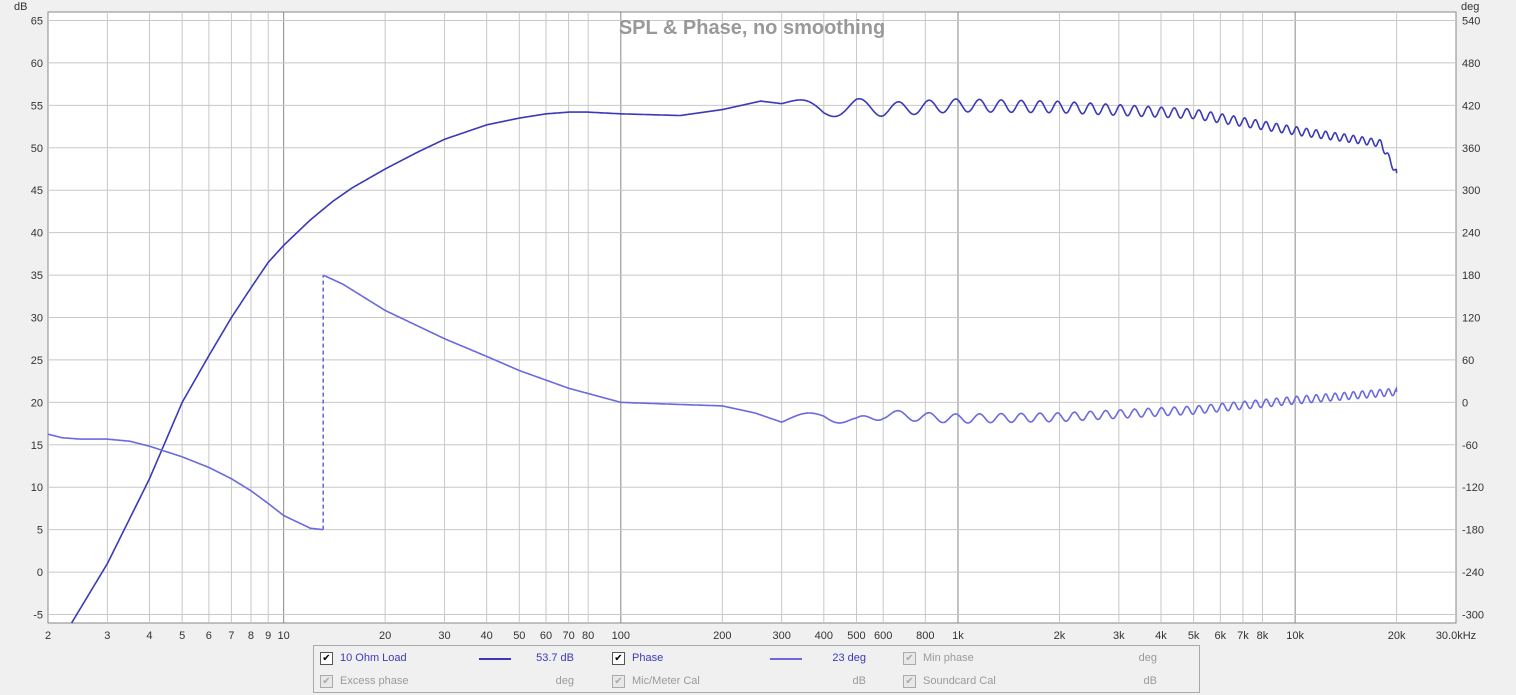 The image size is (1516, 695). Describe the element at coordinates (618, 681) in the screenshot. I see `checkbox-mic-cal: ✔` at that location.